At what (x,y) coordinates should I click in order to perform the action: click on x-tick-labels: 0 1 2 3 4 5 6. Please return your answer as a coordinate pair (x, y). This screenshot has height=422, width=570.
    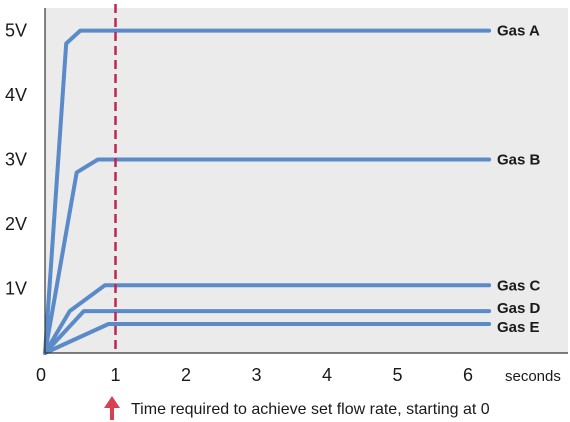
    Looking at the image, I should click on (254, 375).